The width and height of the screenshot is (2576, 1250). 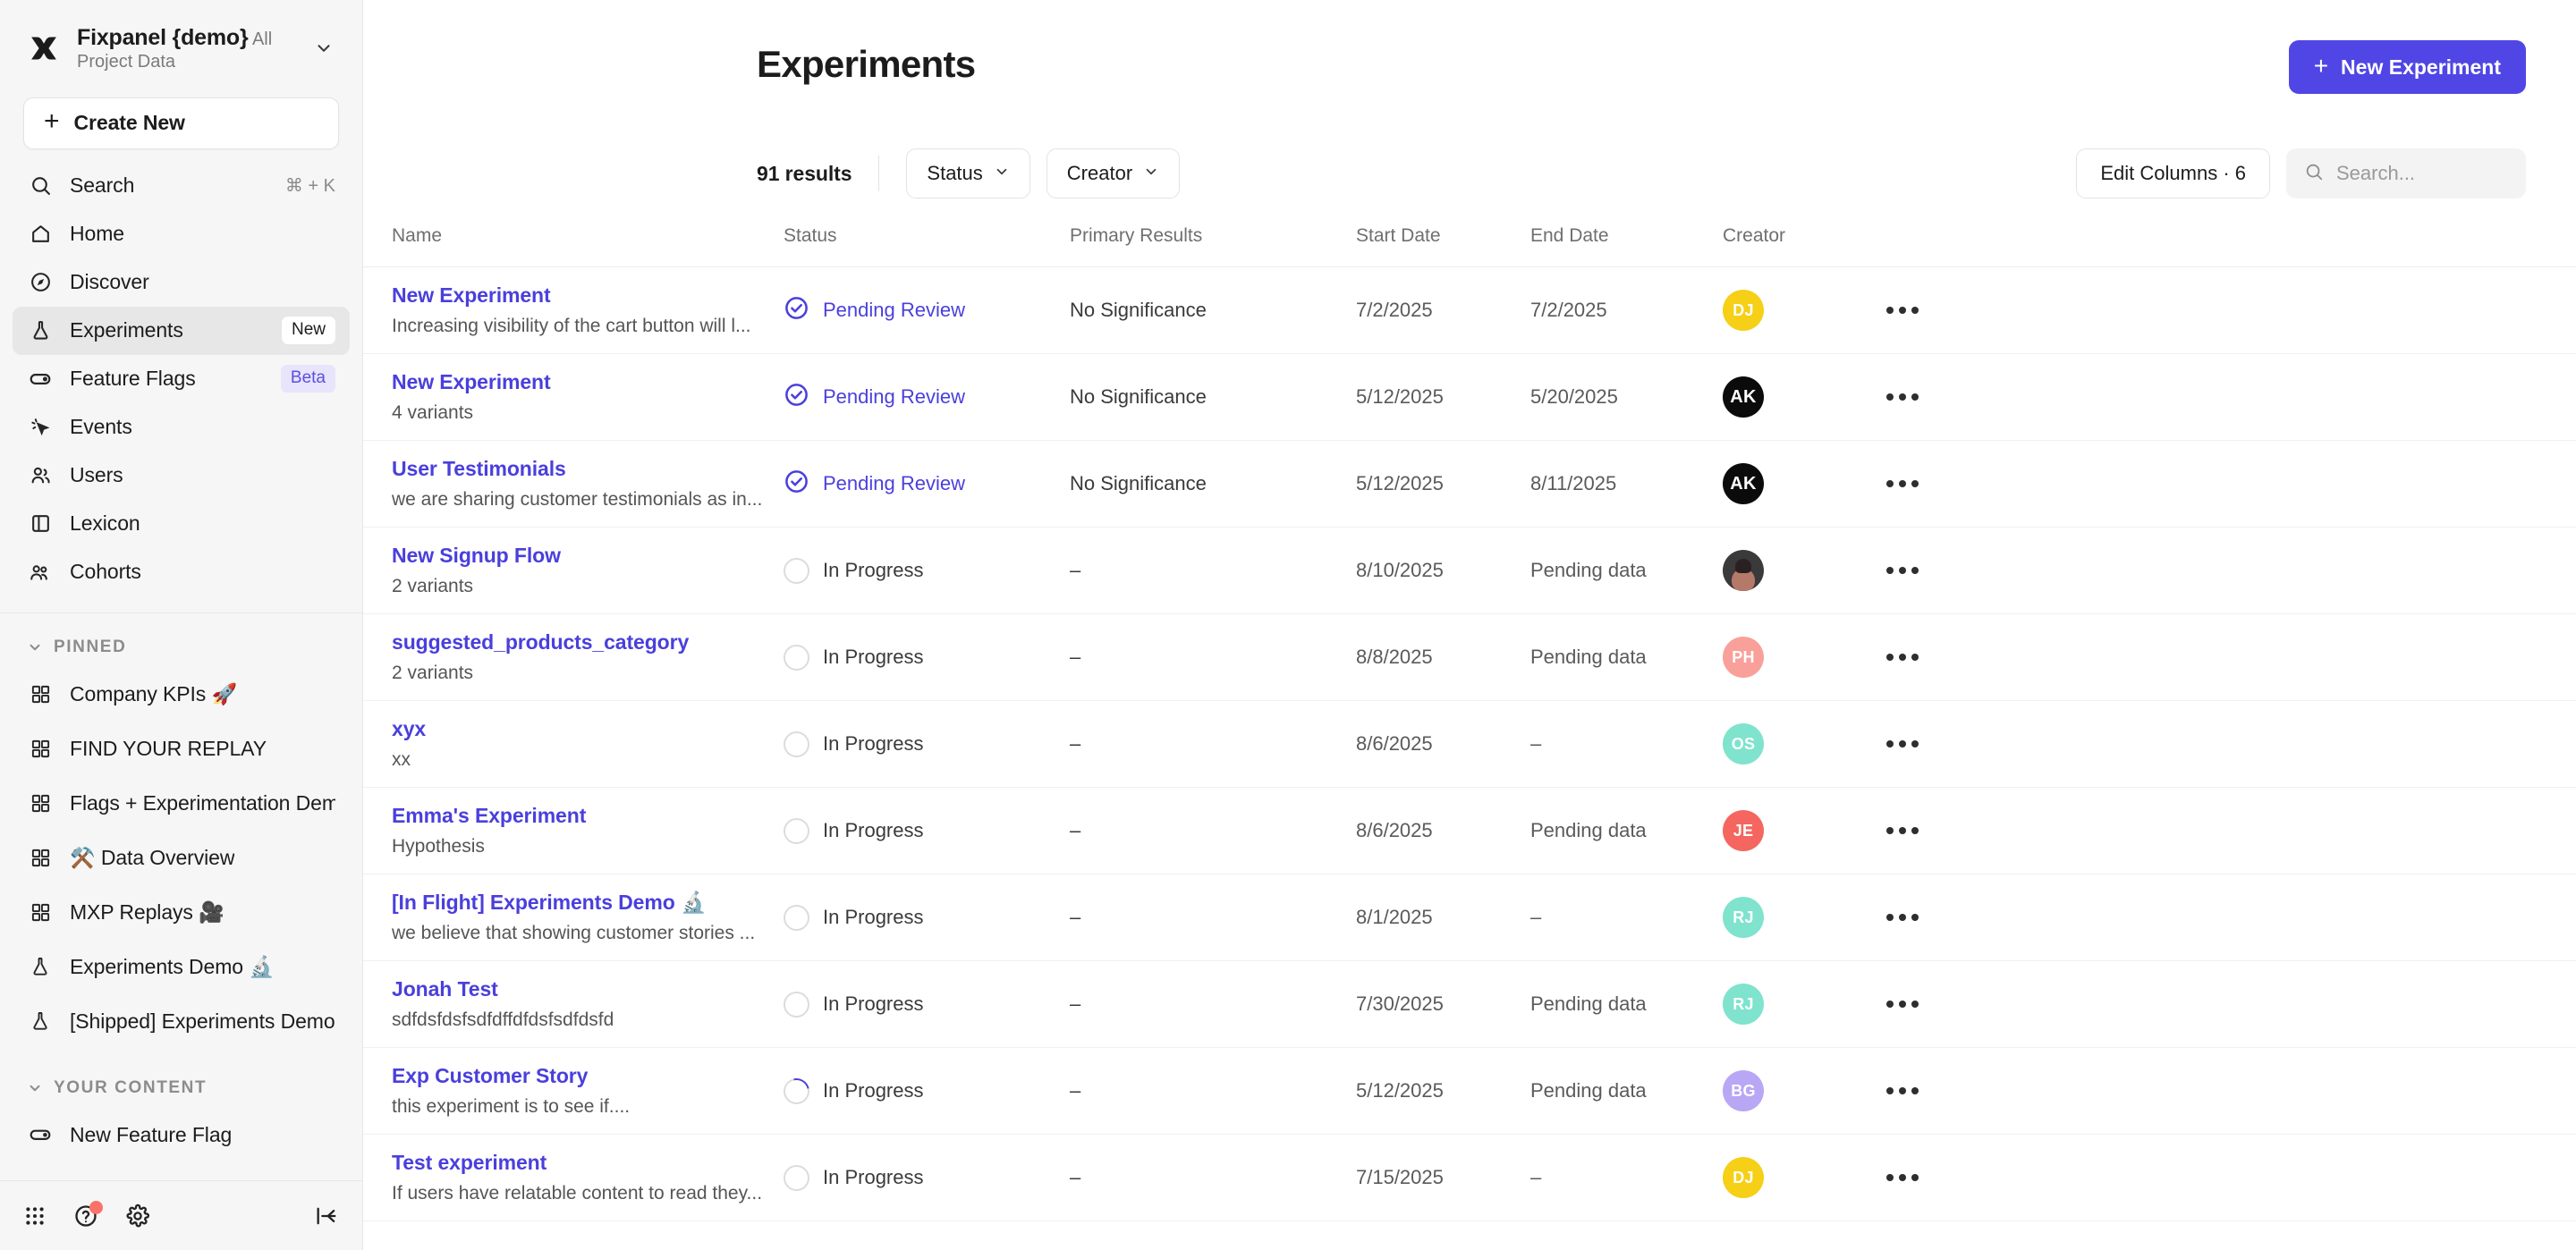 What do you see at coordinates (1626, 241) in the screenshot?
I see `column-header-end-date: End Date` at bounding box center [1626, 241].